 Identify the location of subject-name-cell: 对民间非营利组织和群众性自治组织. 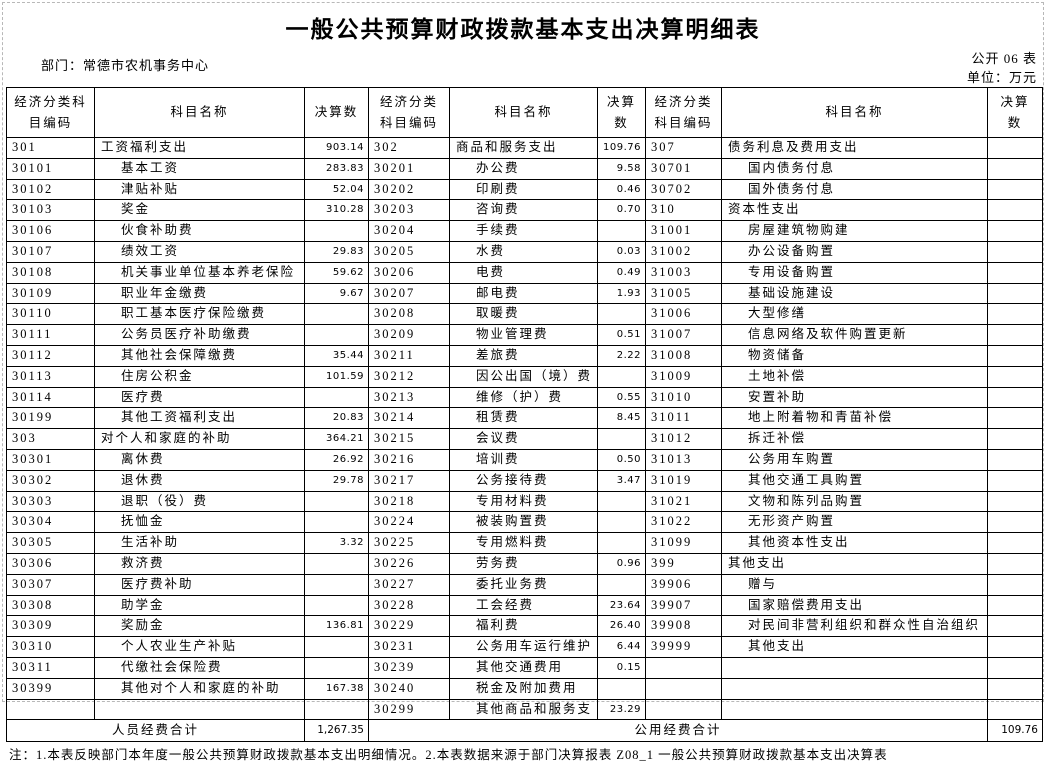
(854, 626).